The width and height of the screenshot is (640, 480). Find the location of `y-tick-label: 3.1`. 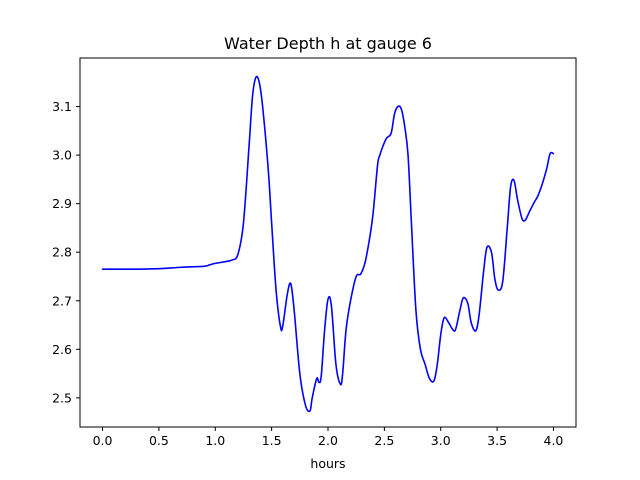

y-tick-label: 3.1 is located at coordinates (62, 106).